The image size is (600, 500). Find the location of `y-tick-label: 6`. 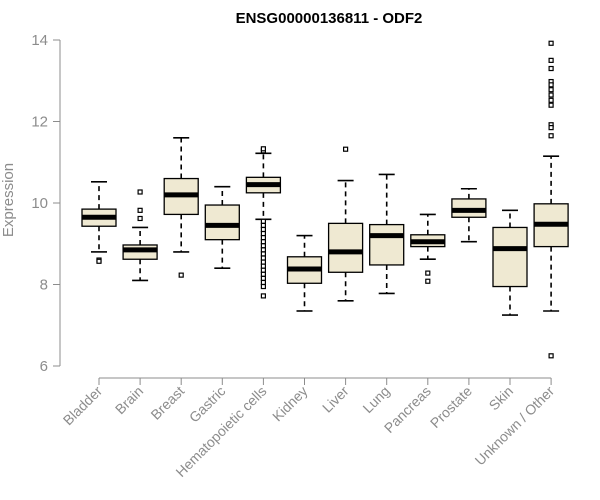

y-tick-label: 6 is located at coordinates (44, 366).